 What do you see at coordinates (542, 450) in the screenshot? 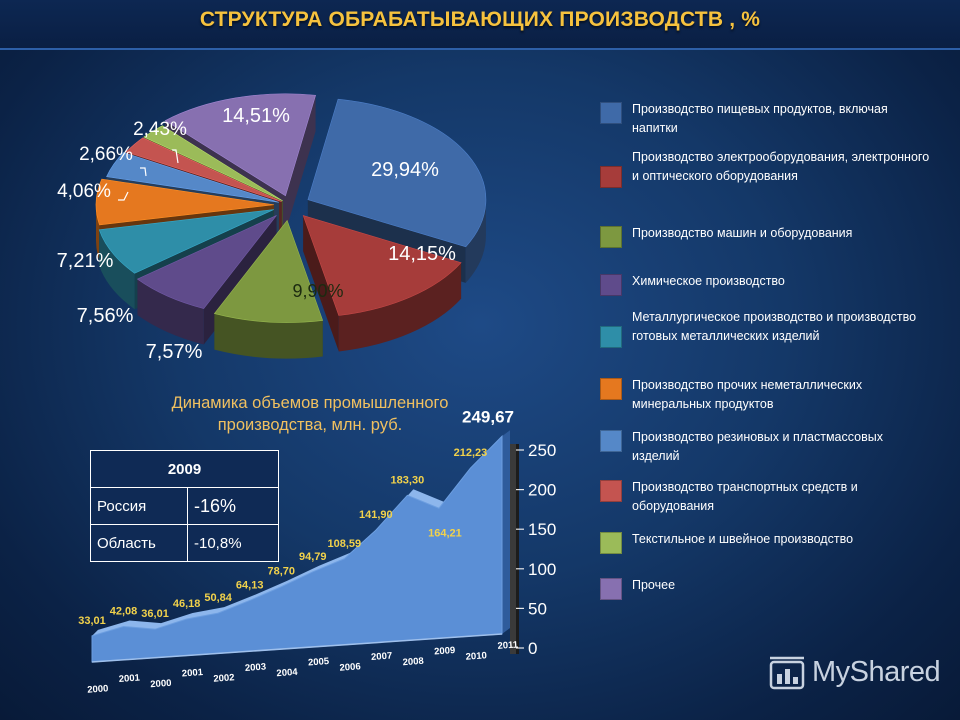
I see `y-tick-label: 250` at bounding box center [542, 450].